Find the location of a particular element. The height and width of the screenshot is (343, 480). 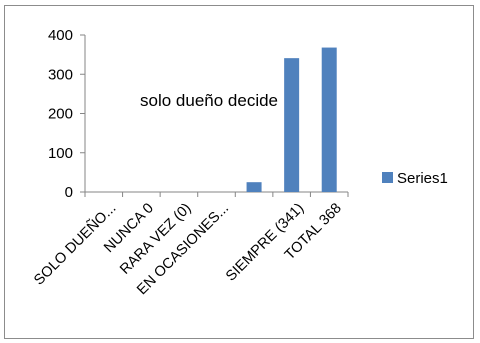

x-ticks is located at coordinates (216, 194).